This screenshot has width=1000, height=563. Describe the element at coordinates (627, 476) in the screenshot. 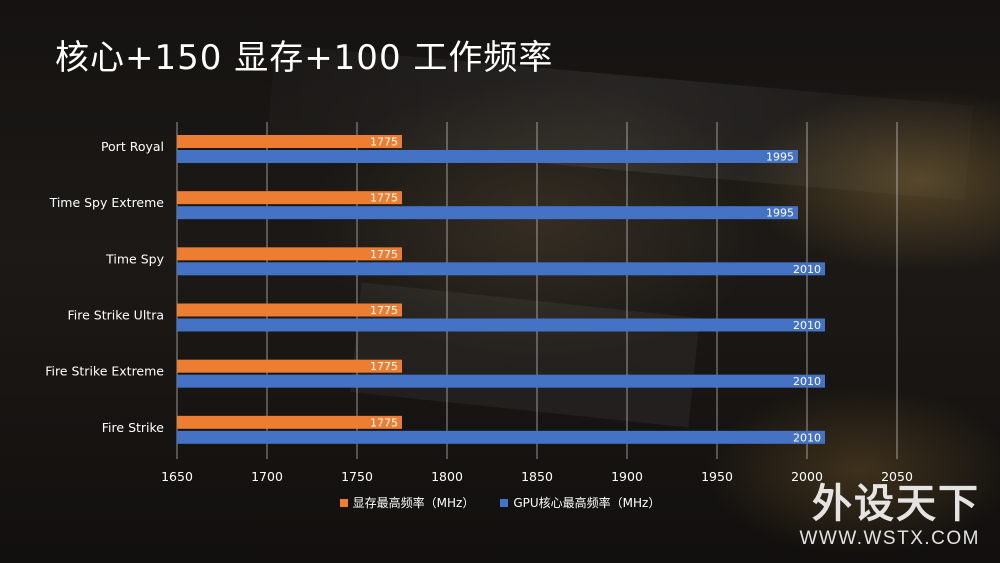

I see `x-tick-label: 1900` at that location.